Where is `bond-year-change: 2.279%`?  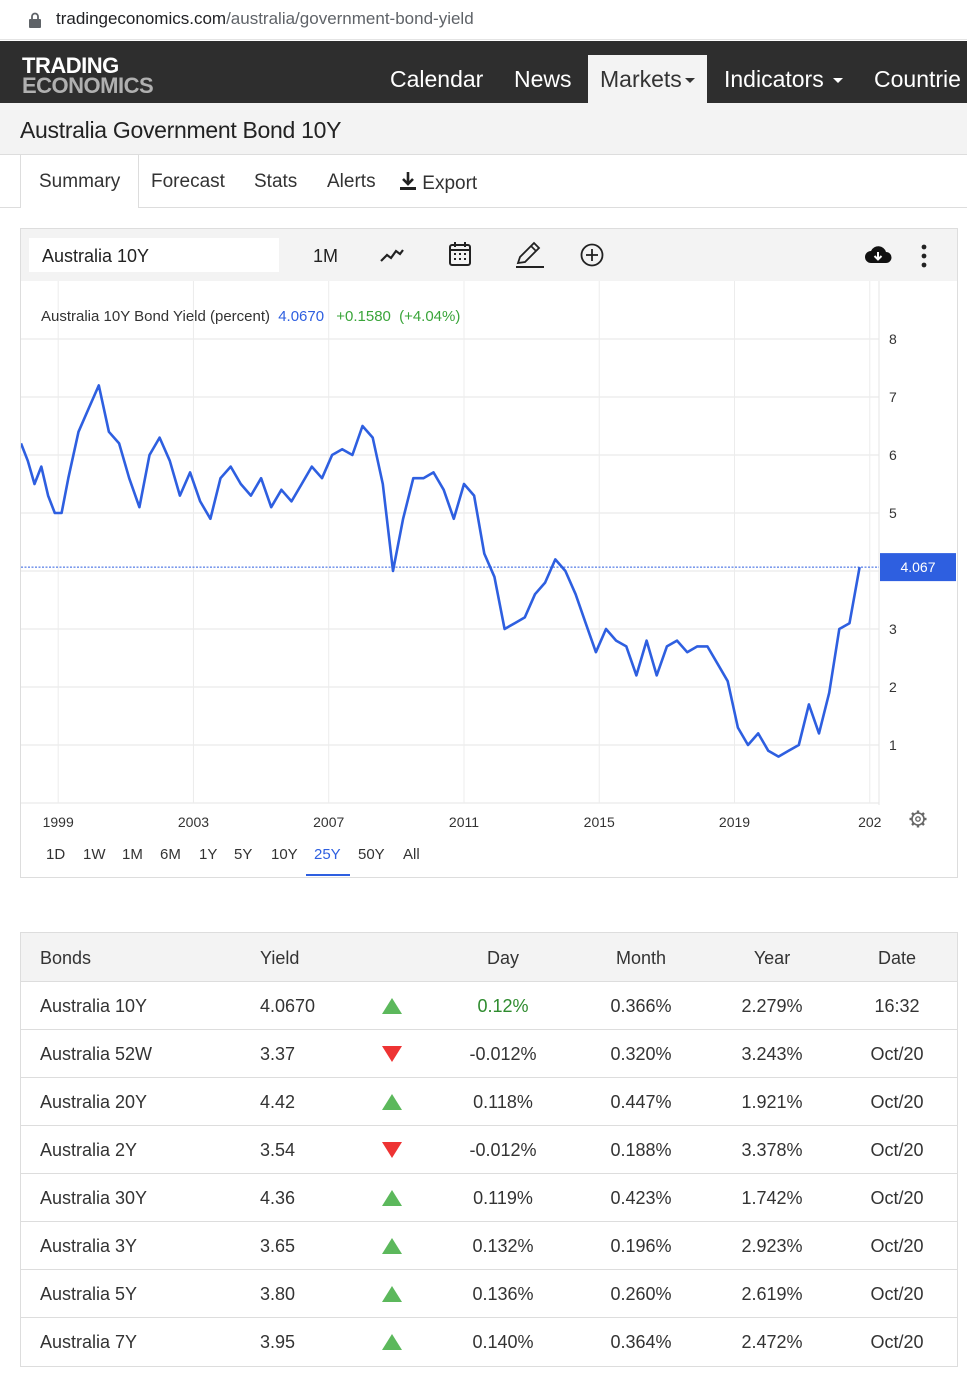 bond-year-change: 2.279% is located at coordinates (772, 1006).